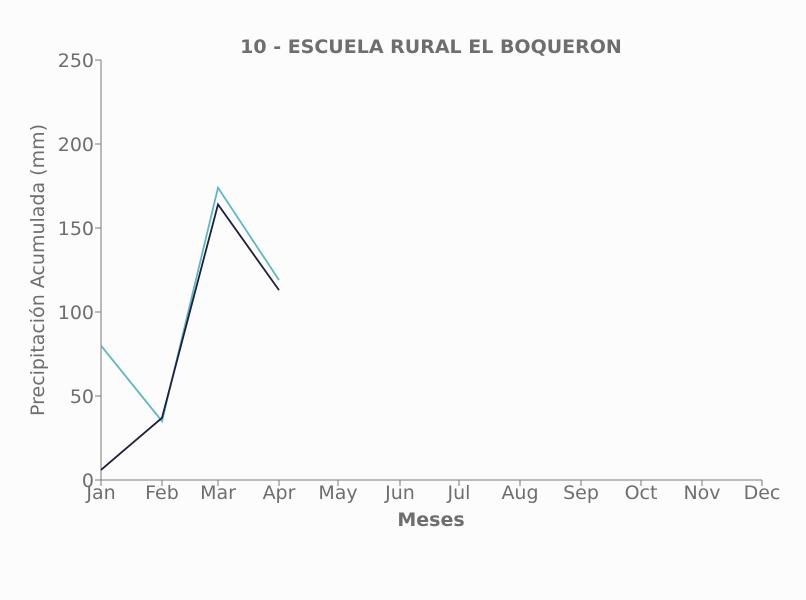 The width and height of the screenshot is (806, 600). Describe the element at coordinates (100, 493) in the screenshot. I see `x-tick-label: Jan` at that location.